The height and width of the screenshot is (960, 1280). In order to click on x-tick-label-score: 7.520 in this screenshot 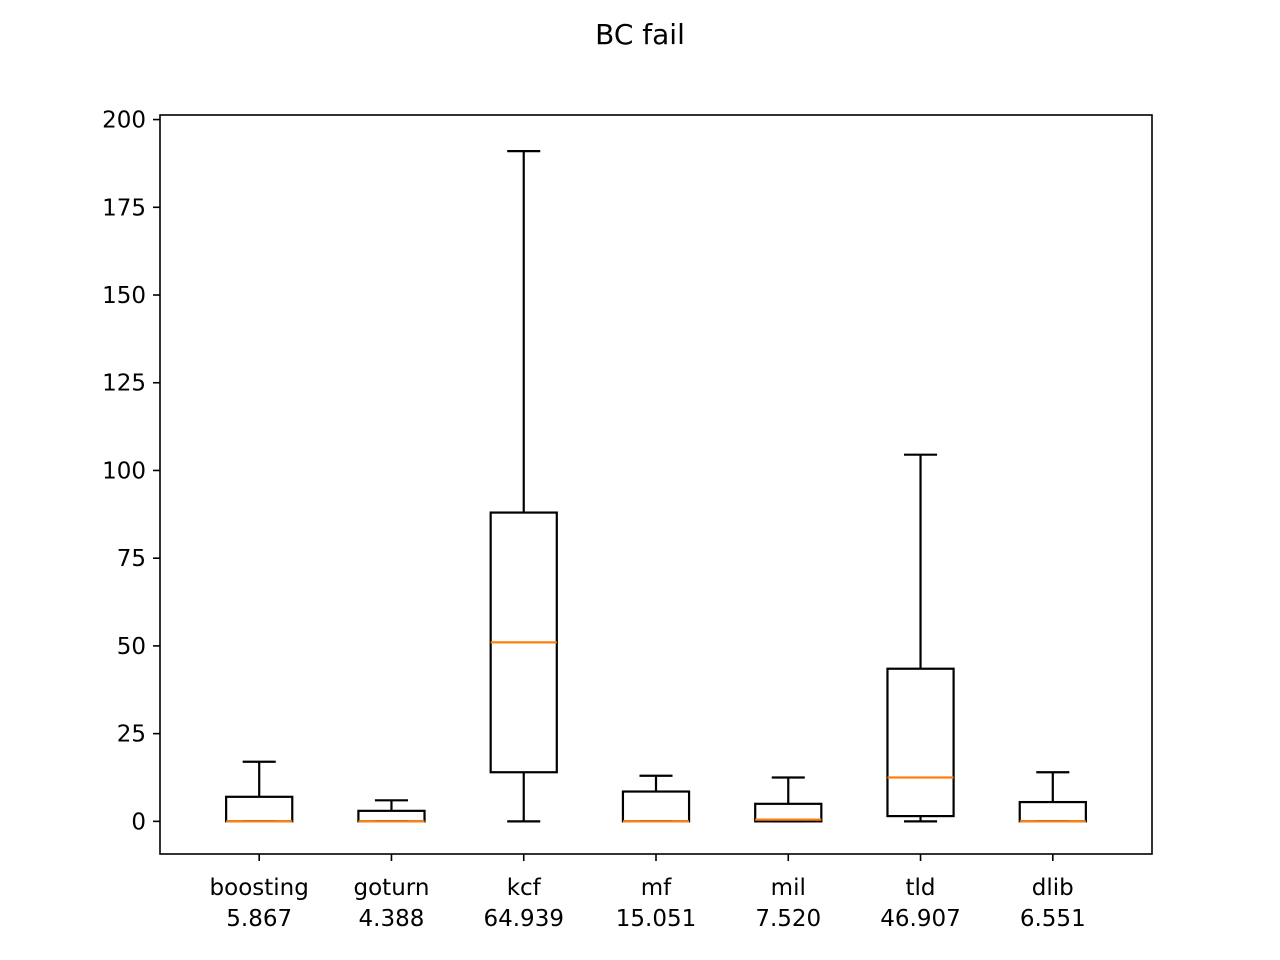, I will do `click(788, 919)`.